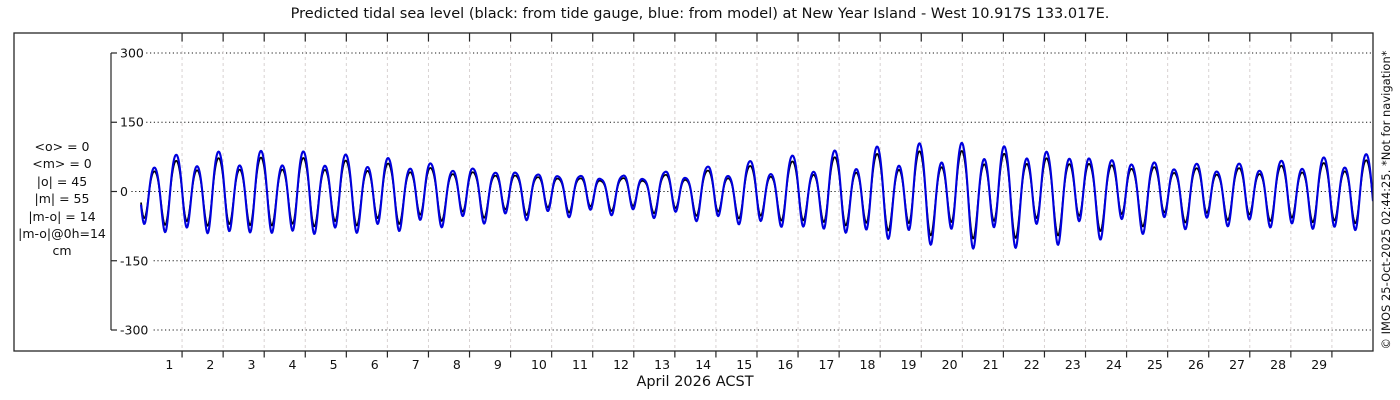 Image resolution: width=1400 pixels, height=400 pixels. Describe the element at coordinates (134, 330) in the screenshot. I see `y-tick-label: -300` at that location.